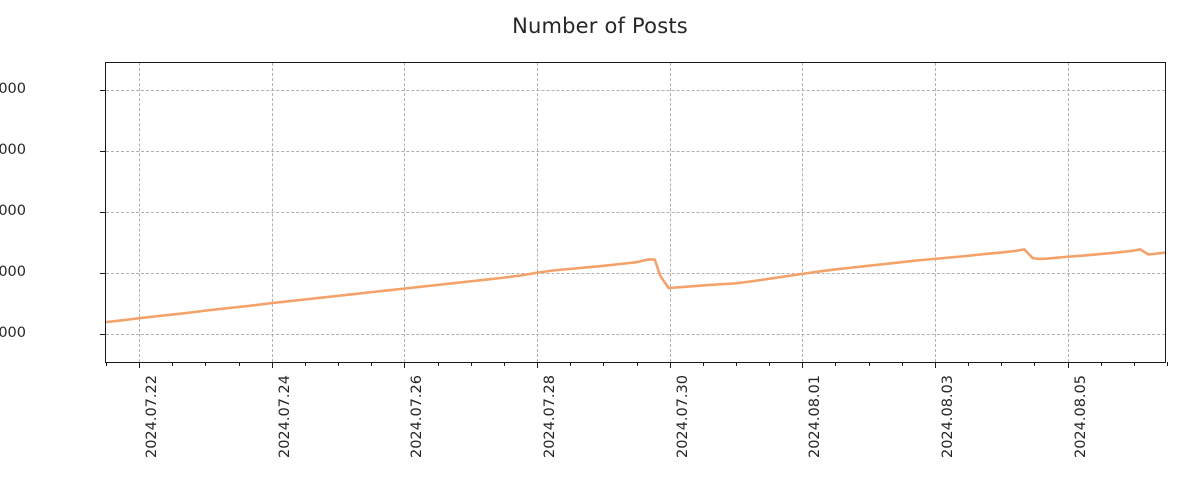  What do you see at coordinates (152, 417) in the screenshot?
I see `x-tick-label: 2024.07.22` at bounding box center [152, 417].